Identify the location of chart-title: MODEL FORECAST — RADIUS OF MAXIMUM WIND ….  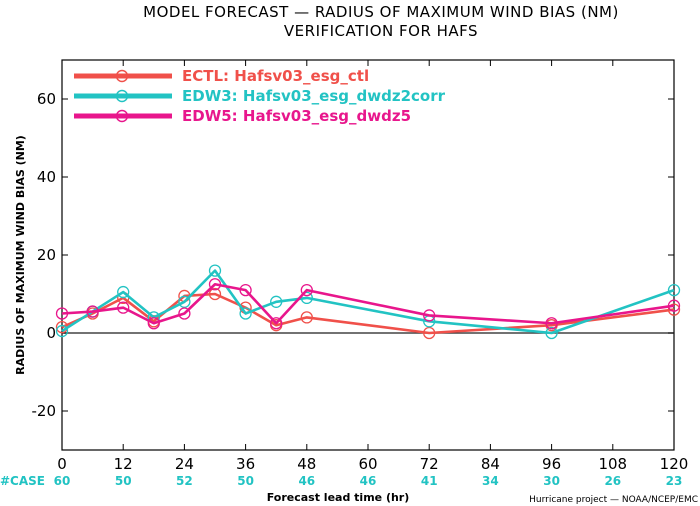
(381, 12).